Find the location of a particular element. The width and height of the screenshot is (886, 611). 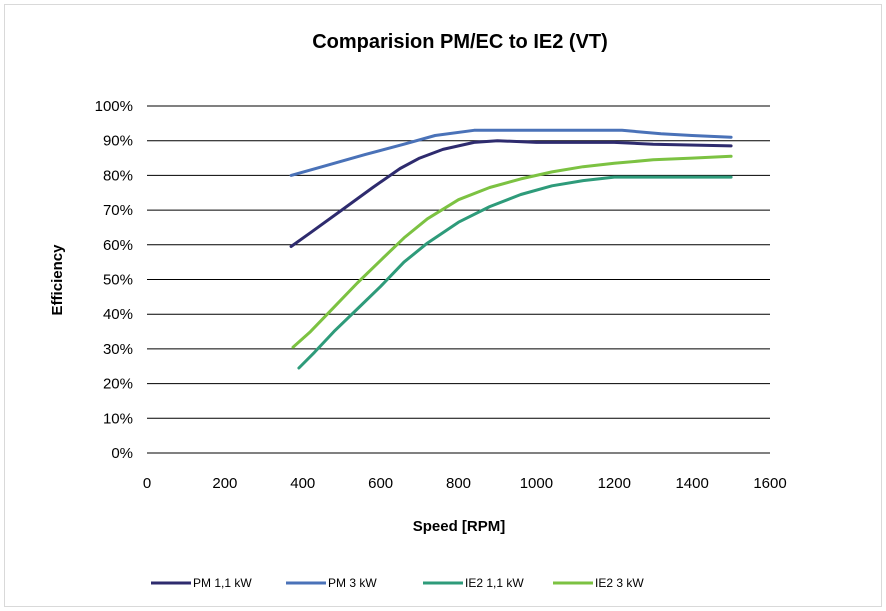

y-tick-label: 10% is located at coordinates (118, 418).